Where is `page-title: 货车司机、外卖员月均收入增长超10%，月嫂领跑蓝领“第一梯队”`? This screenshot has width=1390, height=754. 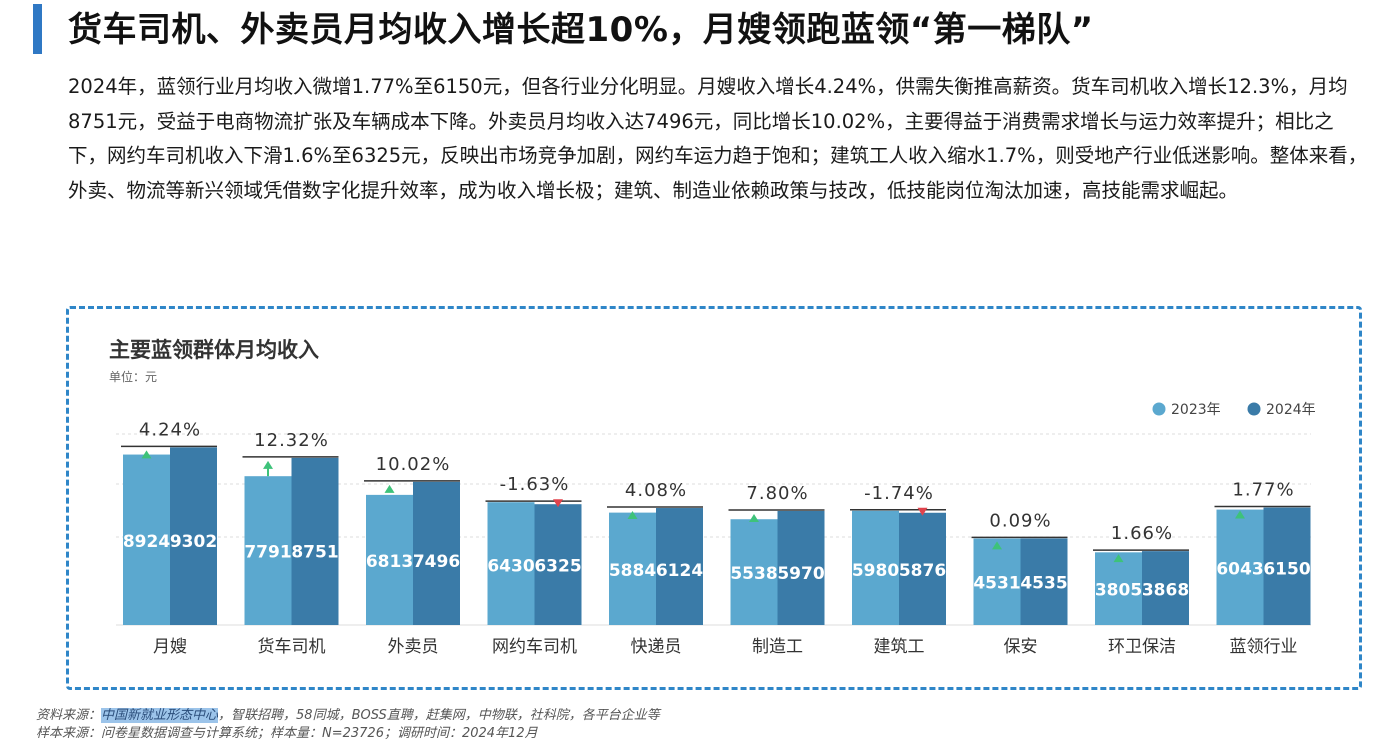
page-title: 货车司机、外卖员月均收入增长超10%，月嫂领跑蓝领“第一梯队” is located at coordinates (581, 30).